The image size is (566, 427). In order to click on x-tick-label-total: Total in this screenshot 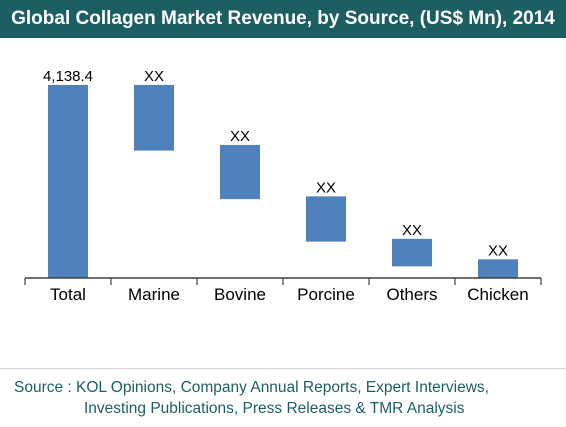, I will do `click(68, 294)`.